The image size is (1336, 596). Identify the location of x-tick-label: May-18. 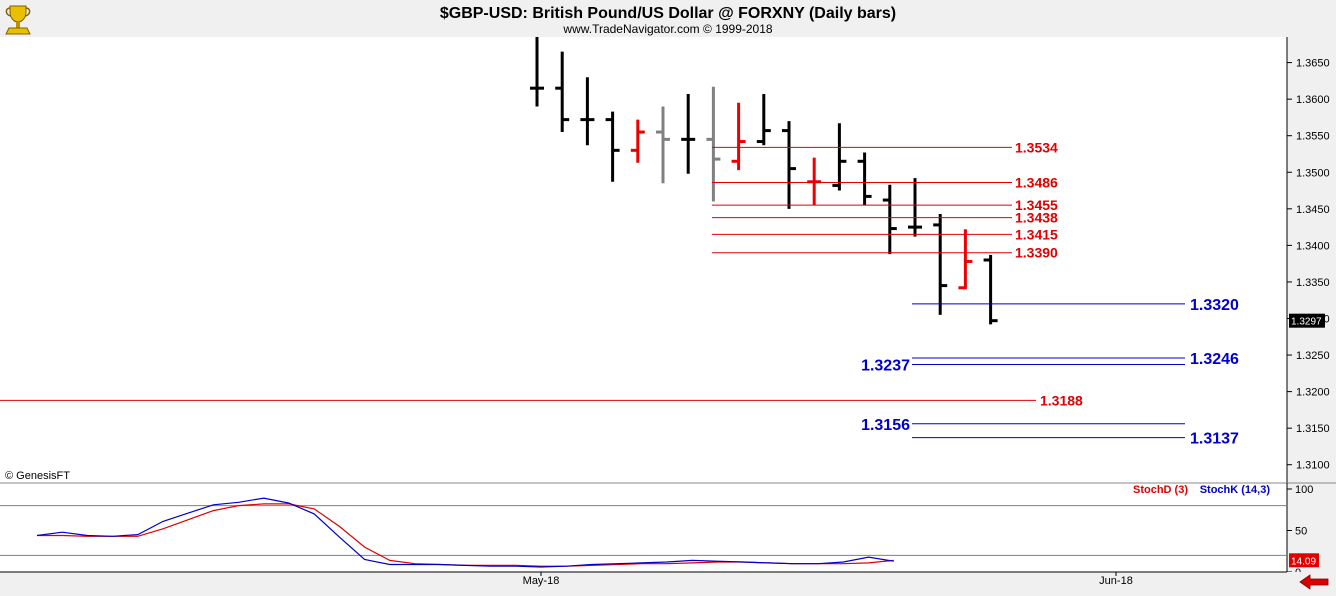
(541, 581).